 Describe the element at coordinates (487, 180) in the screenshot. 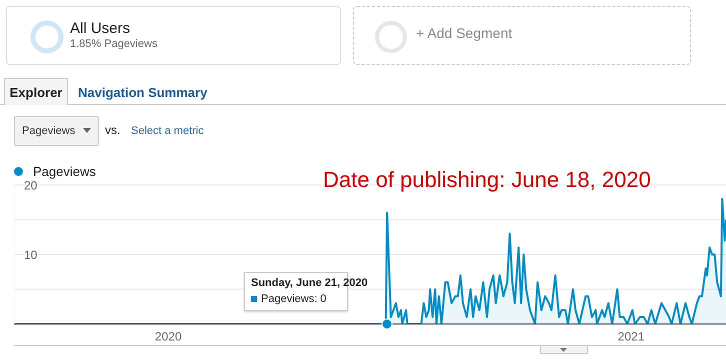

I see `chart-title: Date of publishing: June 18, 2020` at that location.